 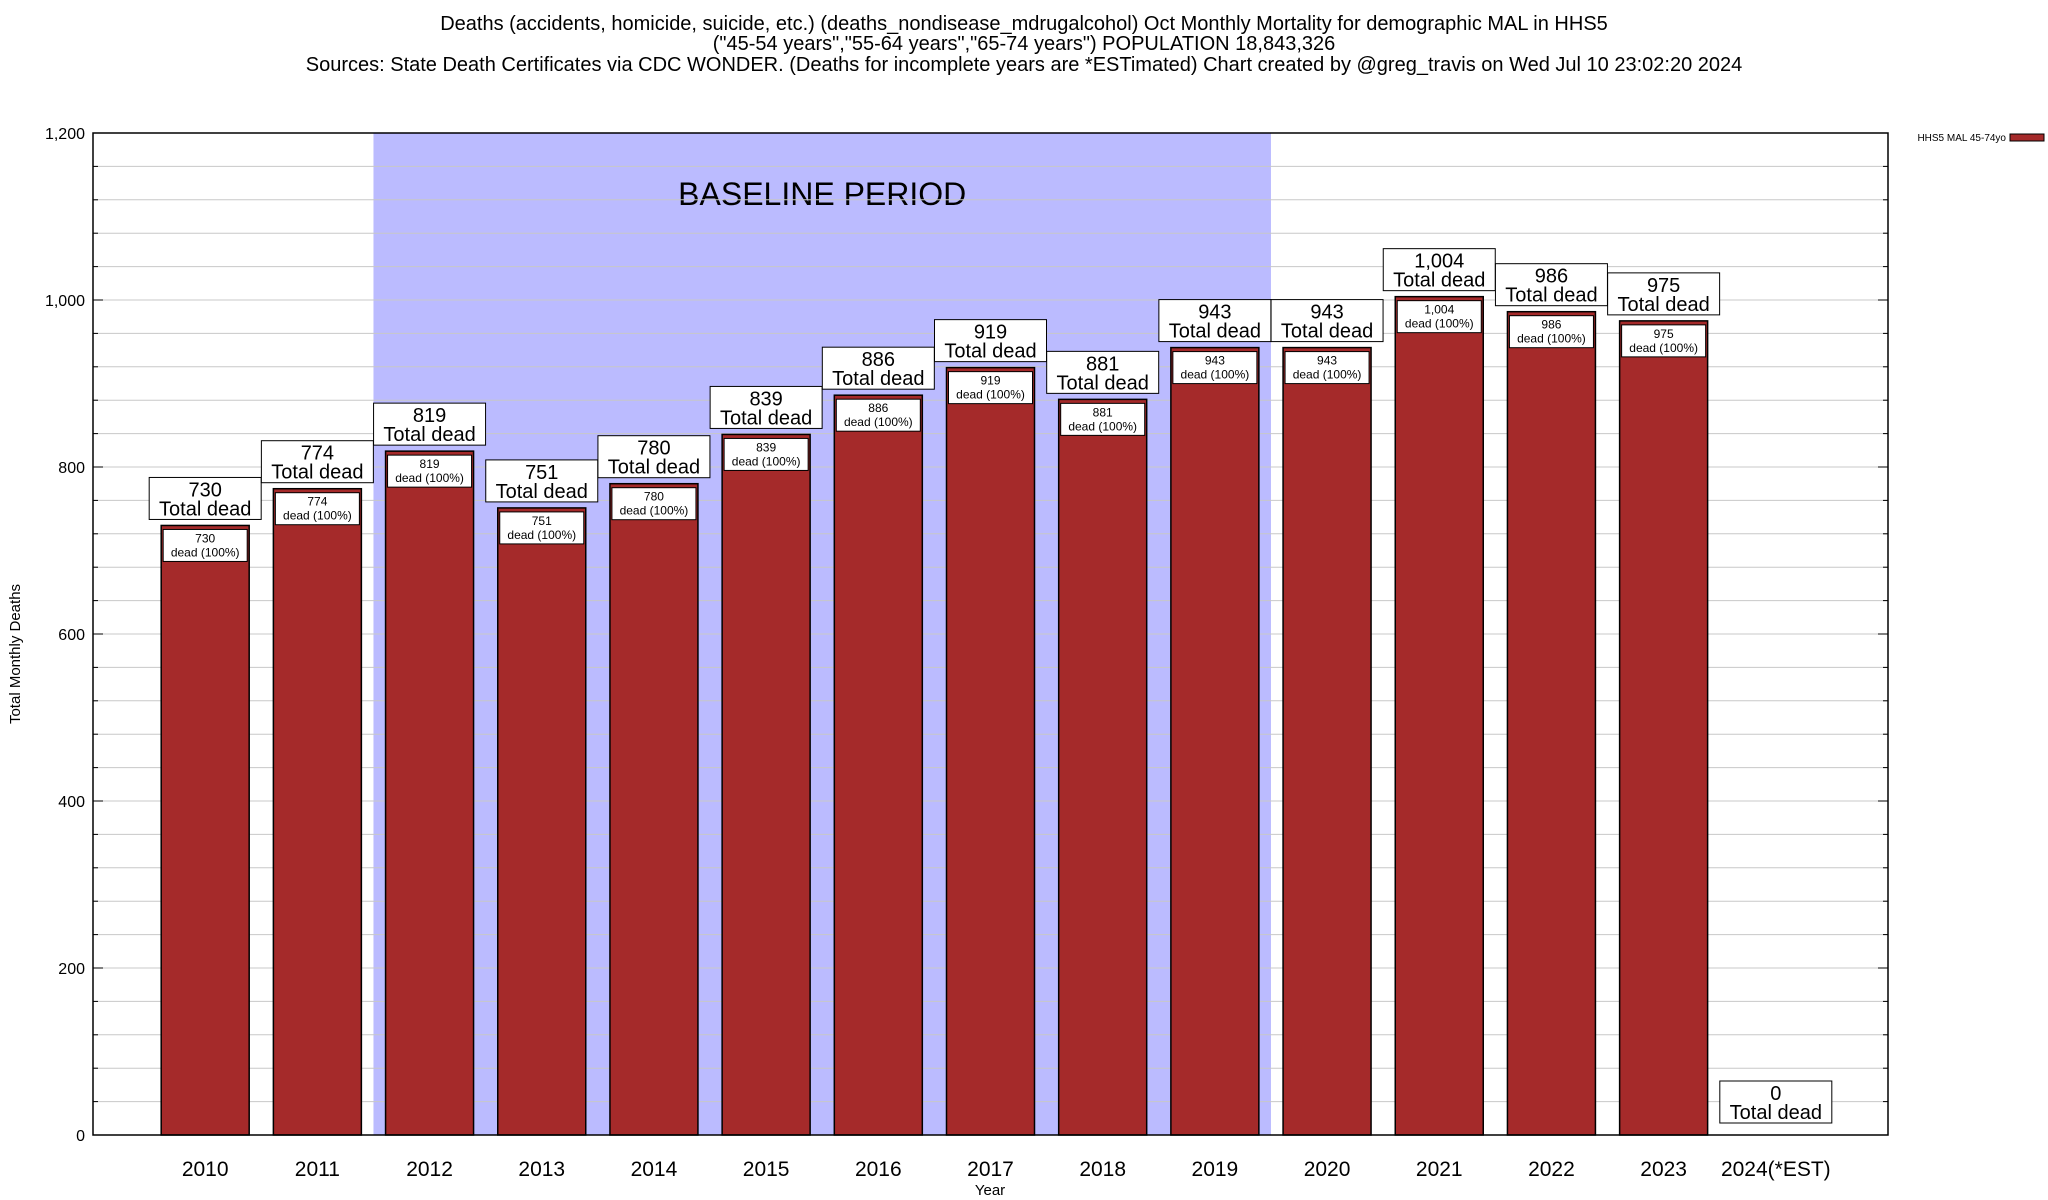 I want to click on x-tick-label: 2014, so click(x=654, y=1169).